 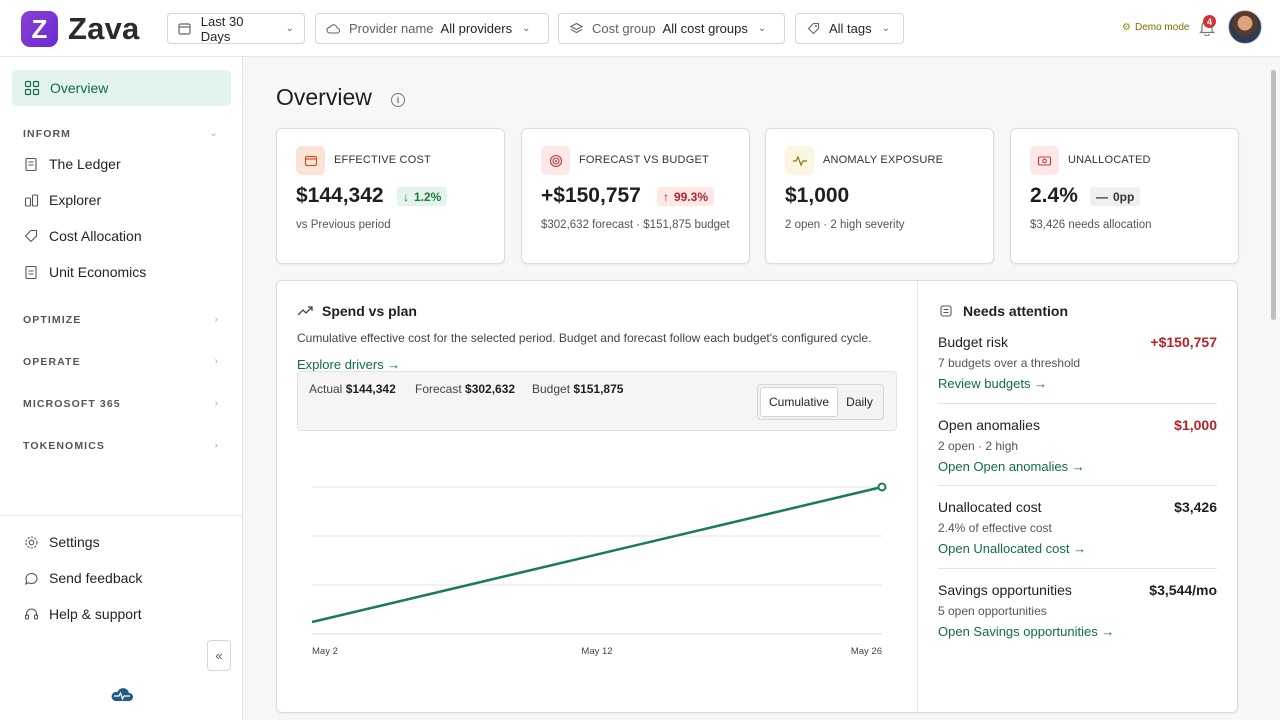 I want to click on provider-filter-value: All providers, so click(x=476, y=28).